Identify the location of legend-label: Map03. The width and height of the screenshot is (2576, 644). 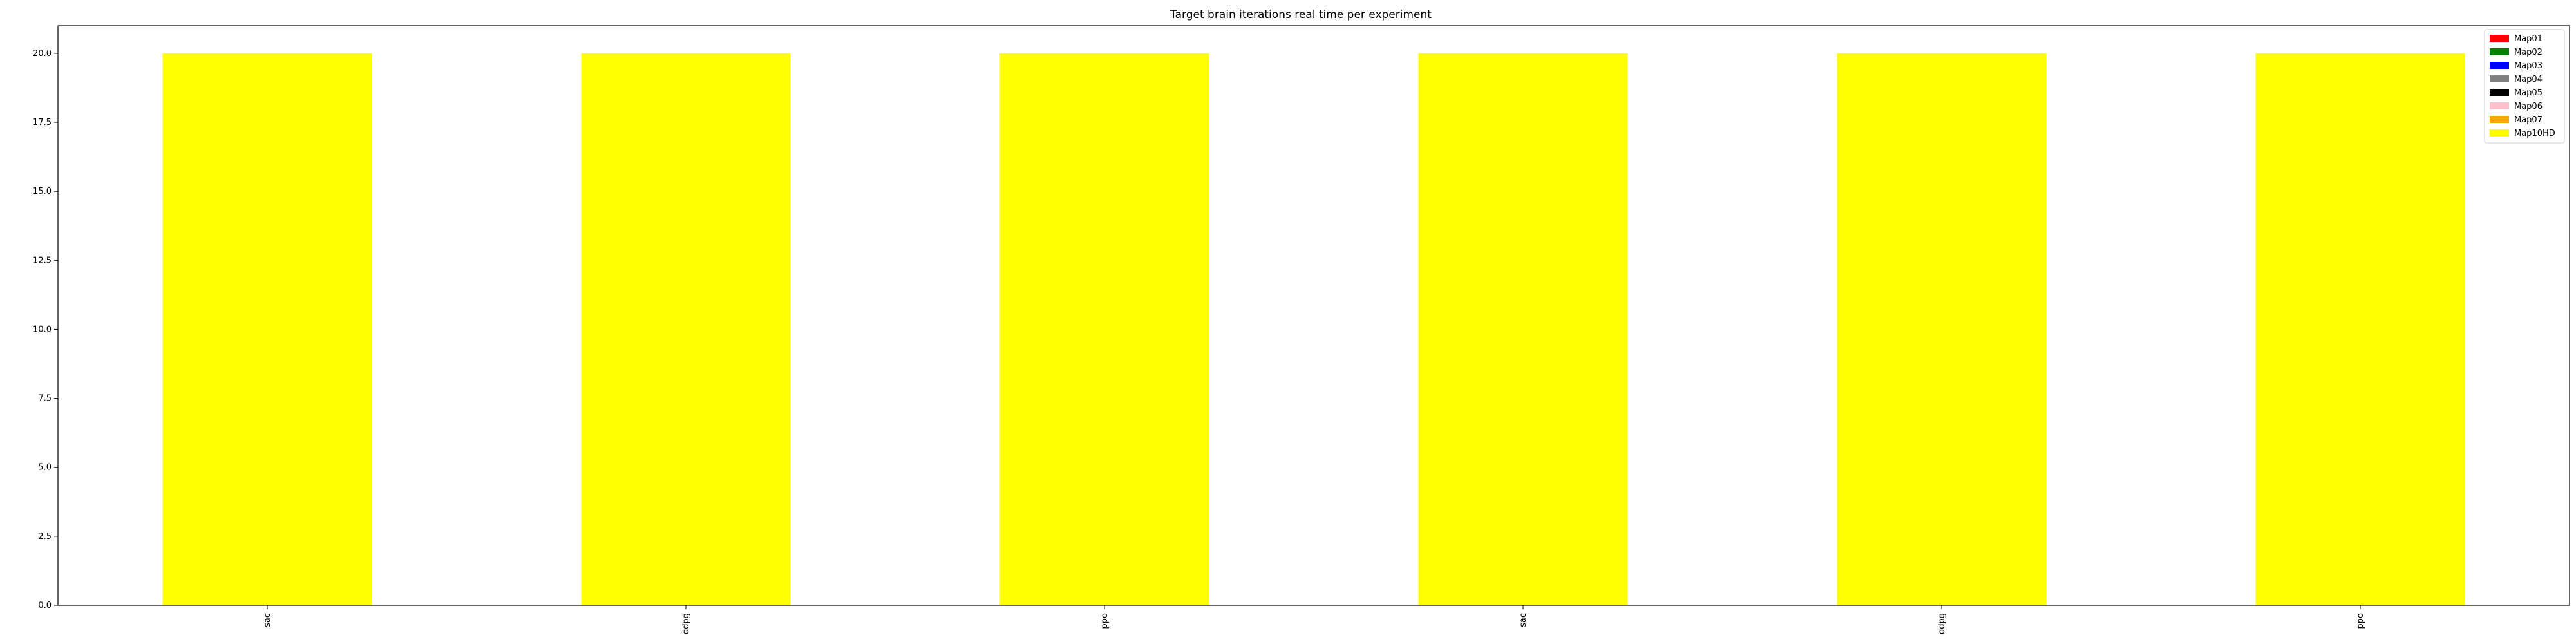
(2528, 66).